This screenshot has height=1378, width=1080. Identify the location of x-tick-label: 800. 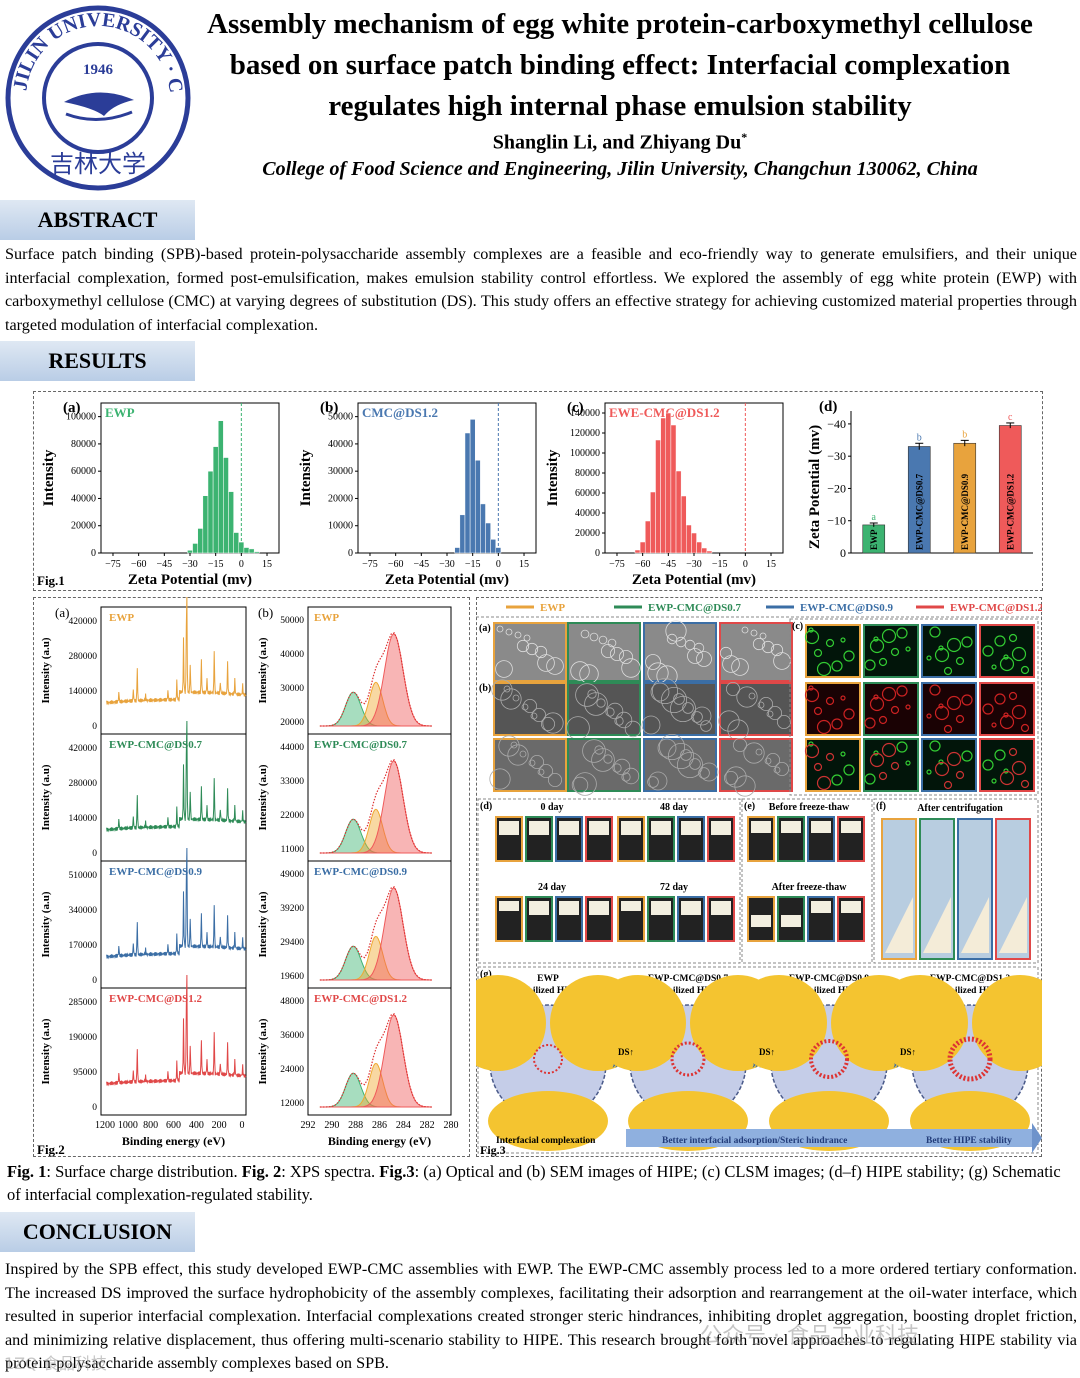
(150, 1125).